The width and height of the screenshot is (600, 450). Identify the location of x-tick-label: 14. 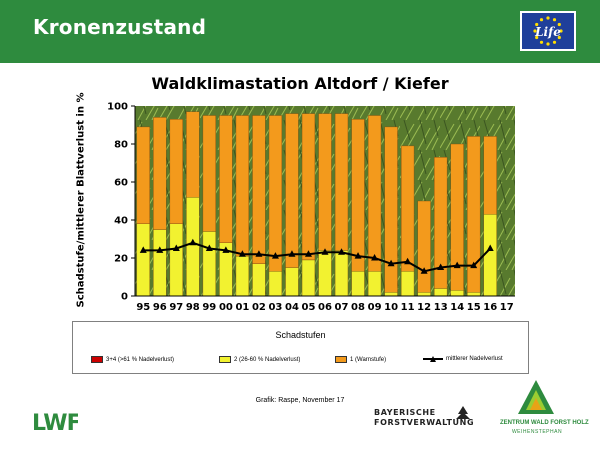
(457, 307).